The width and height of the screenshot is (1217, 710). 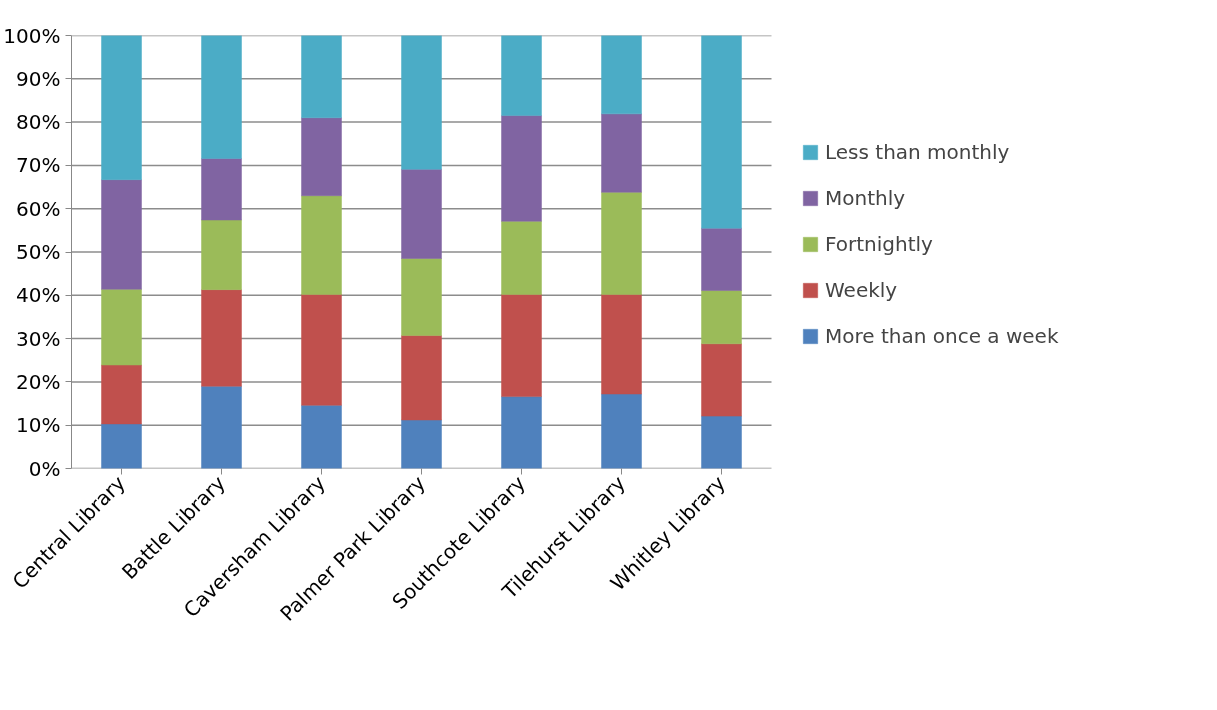 I want to click on y-tick-label: 40%, so click(x=38, y=295).